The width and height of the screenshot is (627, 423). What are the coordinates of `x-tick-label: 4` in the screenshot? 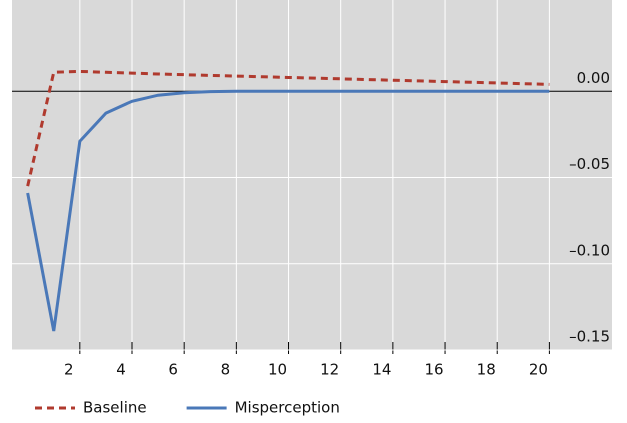 It's located at (121, 370).